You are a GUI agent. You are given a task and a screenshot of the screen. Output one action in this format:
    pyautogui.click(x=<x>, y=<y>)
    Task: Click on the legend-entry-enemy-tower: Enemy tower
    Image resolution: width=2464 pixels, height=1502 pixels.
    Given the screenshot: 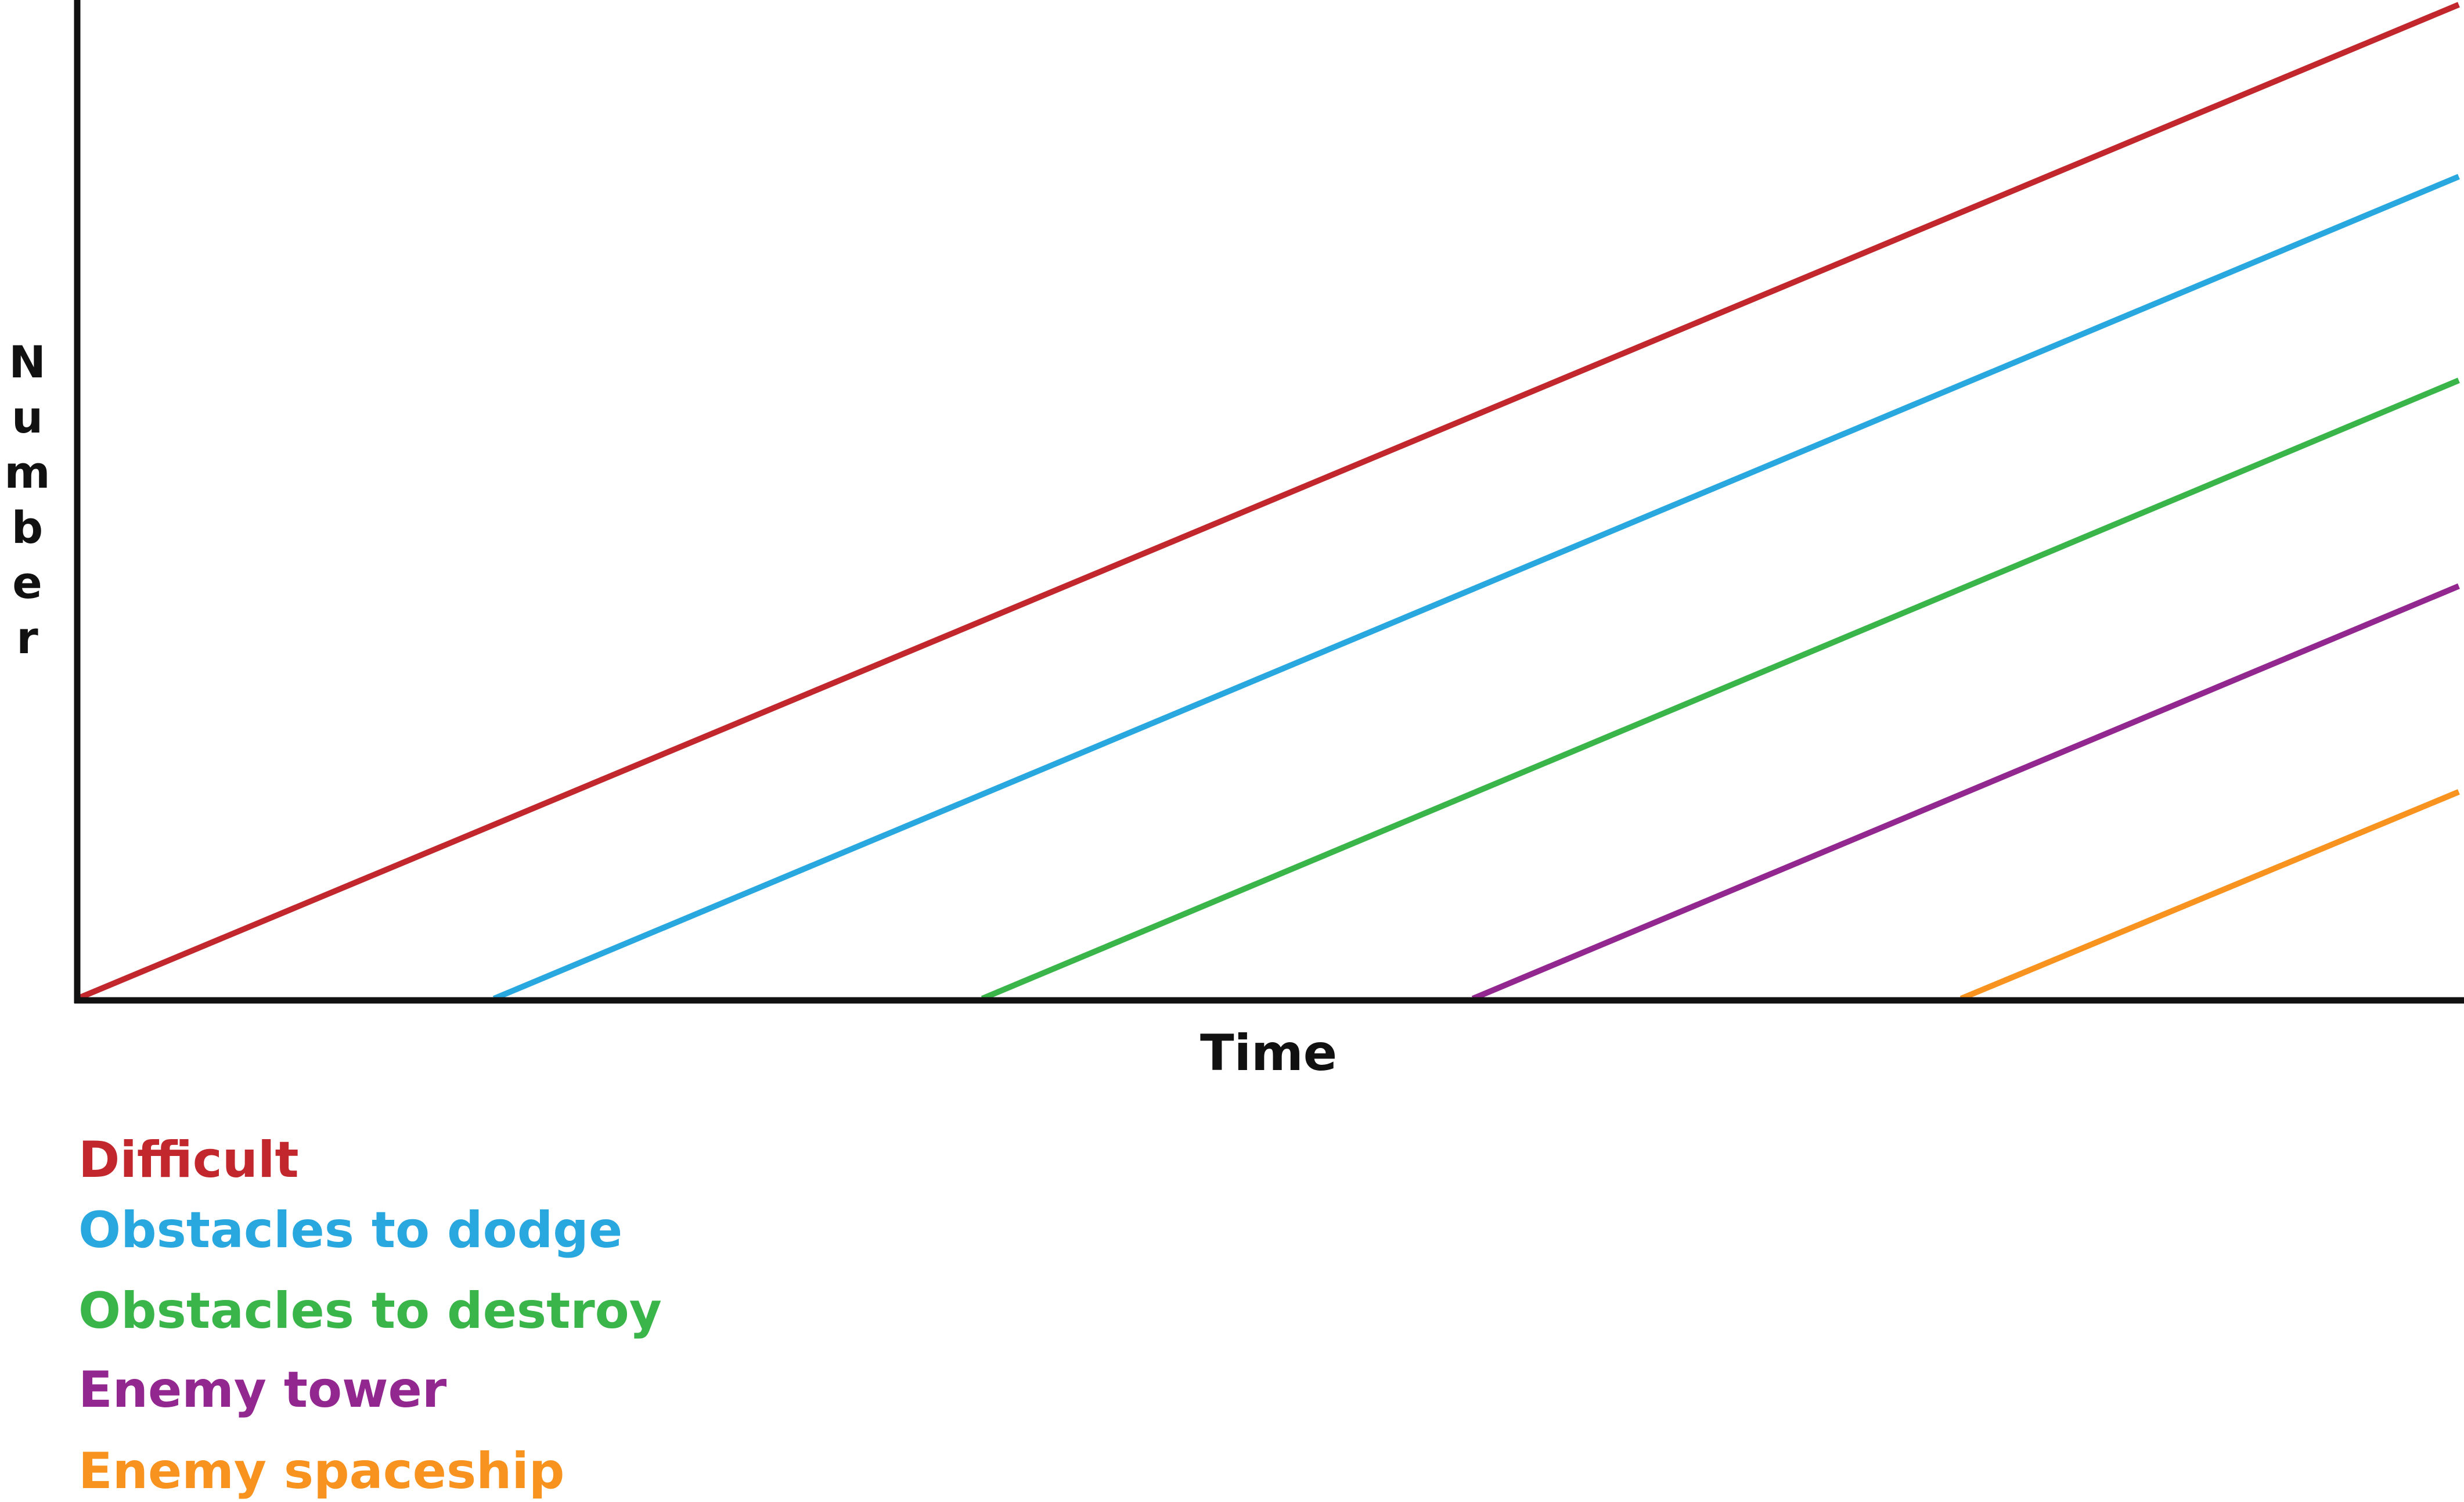 What is the action you would take?
    pyautogui.click(x=262, y=1390)
    